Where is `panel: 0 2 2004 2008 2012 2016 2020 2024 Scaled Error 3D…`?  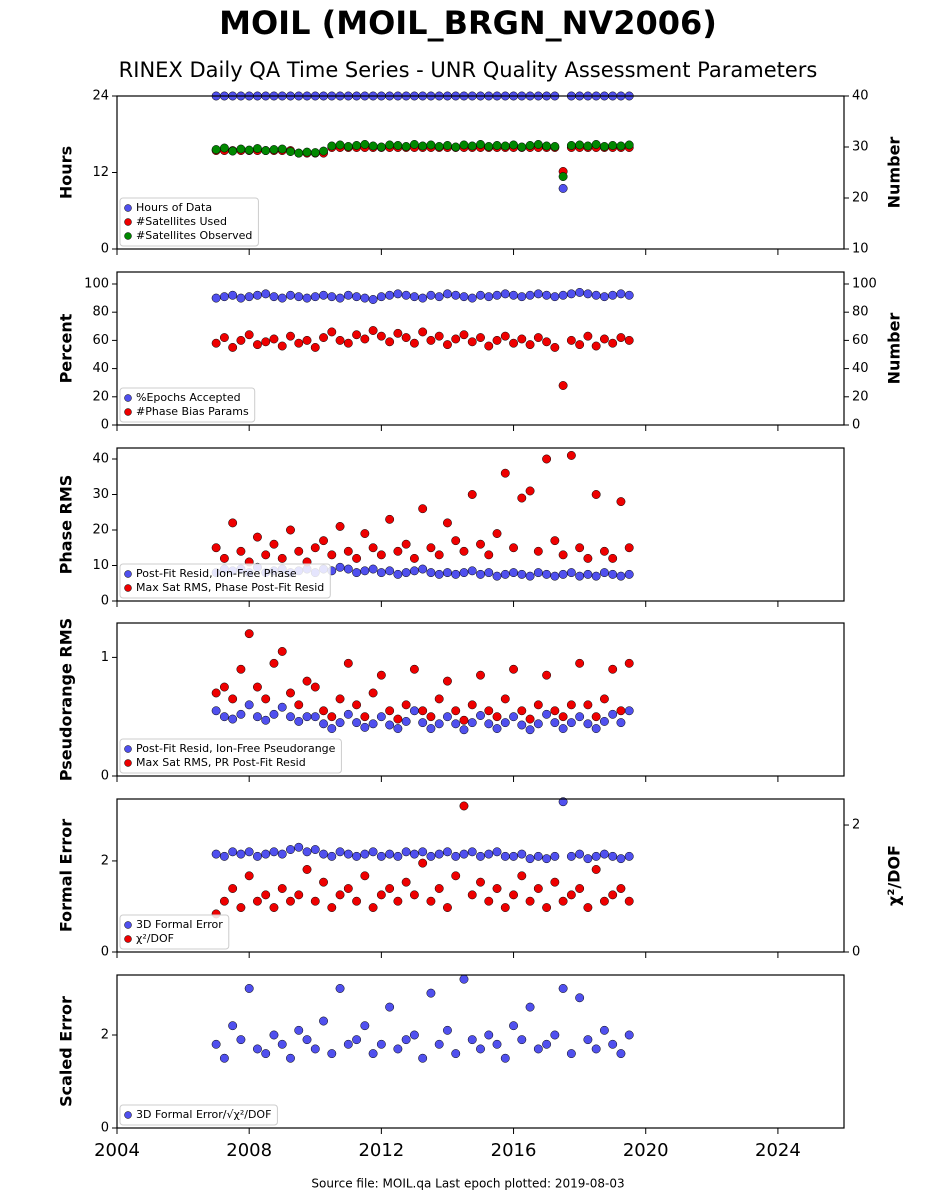 panel: 0 2 2004 2008 2012 2016 2020 2024 Scaled Error 3D… is located at coordinates (451, 1067).